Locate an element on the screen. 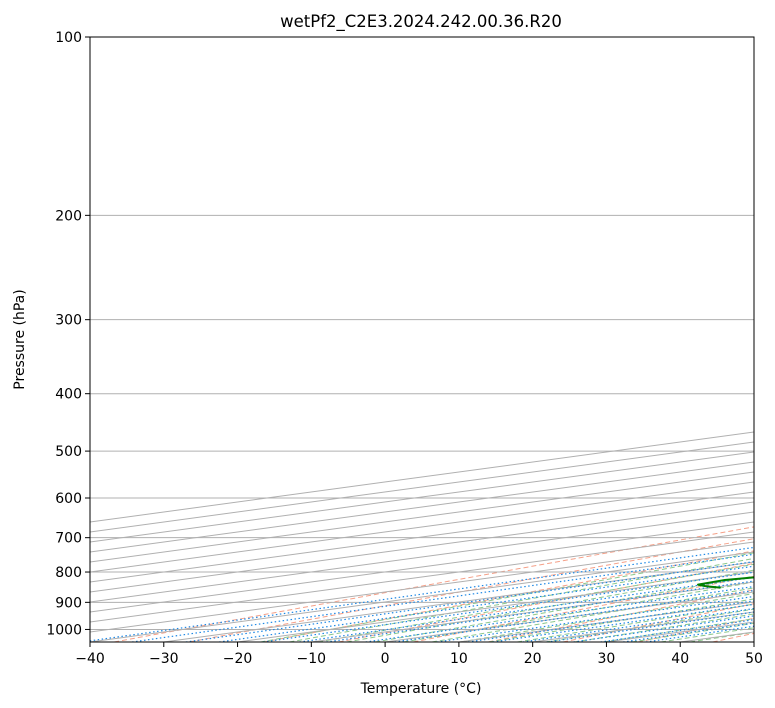 The image size is (775, 708). y-tick-label: 700 is located at coordinates (68, 539).